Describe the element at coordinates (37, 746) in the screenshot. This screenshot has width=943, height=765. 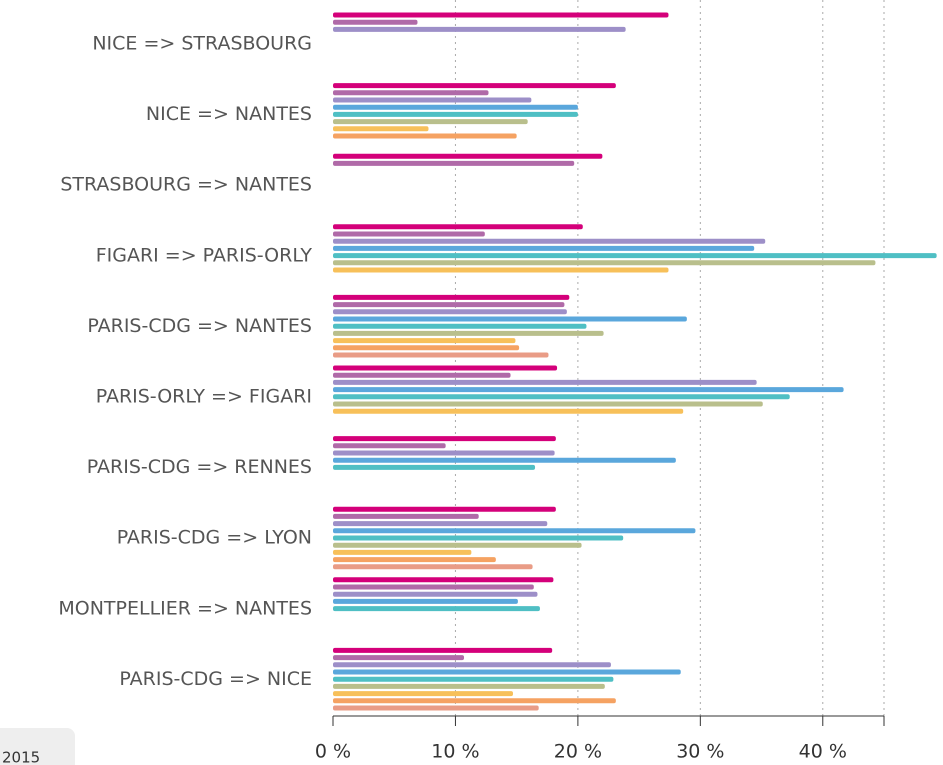
I see `year-box` at that location.